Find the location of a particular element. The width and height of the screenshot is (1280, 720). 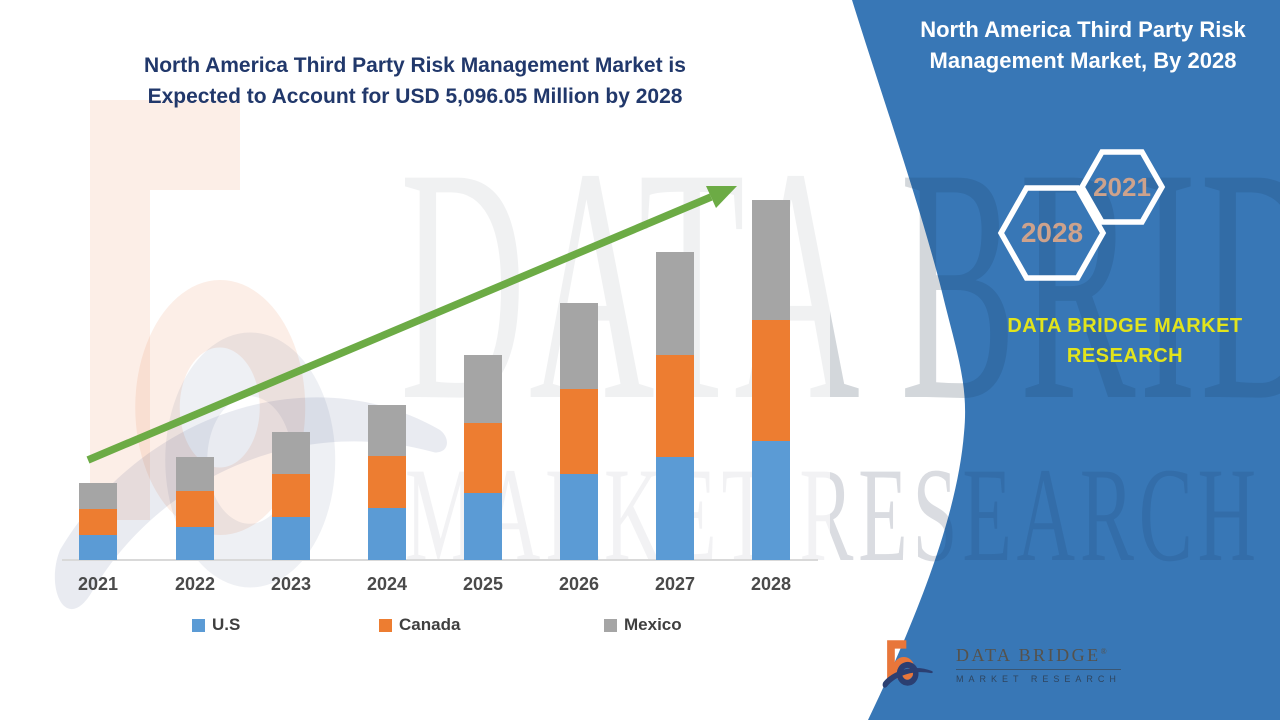

bar-segment-2021-U.S is located at coordinates (98, 547).